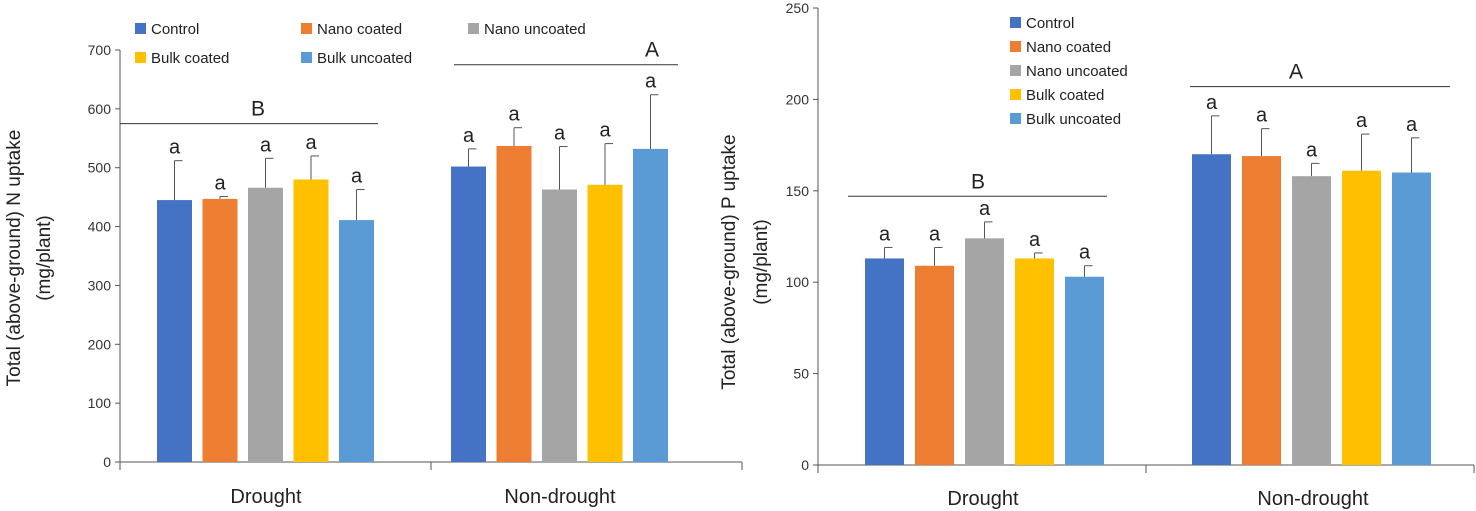  Describe the element at coordinates (729, 261) in the screenshot. I see `y-axis-label: Total (above-ground) P uptake` at that location.